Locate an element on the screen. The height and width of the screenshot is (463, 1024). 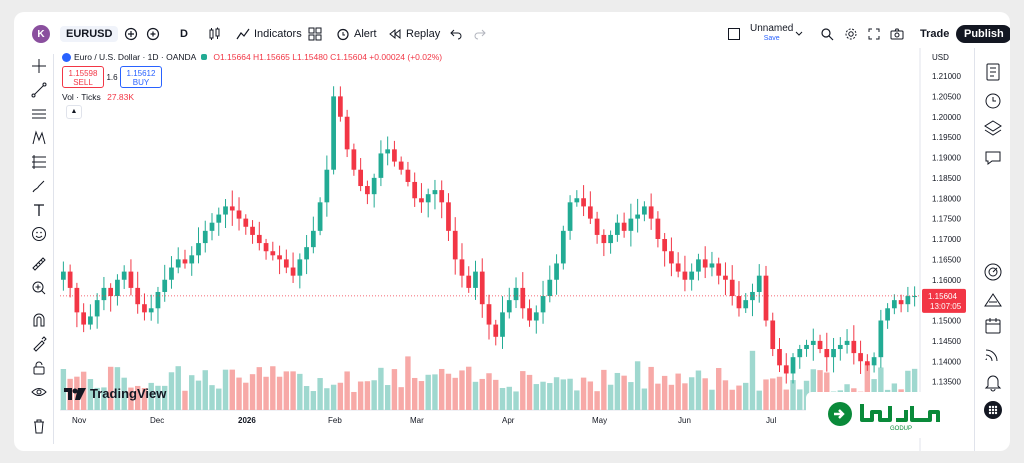
zoom-in-icon is located at coordinates (39, 288).